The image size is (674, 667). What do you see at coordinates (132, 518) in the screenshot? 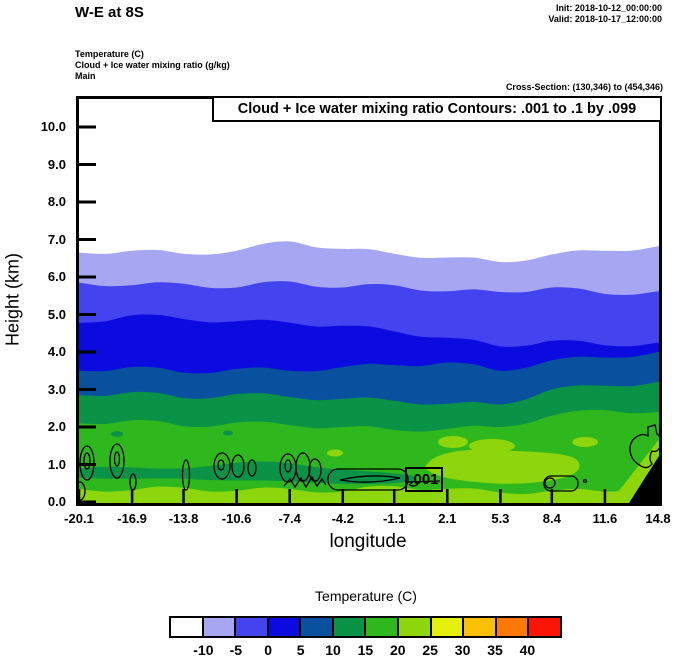
I see `x-tick-label: -16.9` at bounding box center [132, 518].